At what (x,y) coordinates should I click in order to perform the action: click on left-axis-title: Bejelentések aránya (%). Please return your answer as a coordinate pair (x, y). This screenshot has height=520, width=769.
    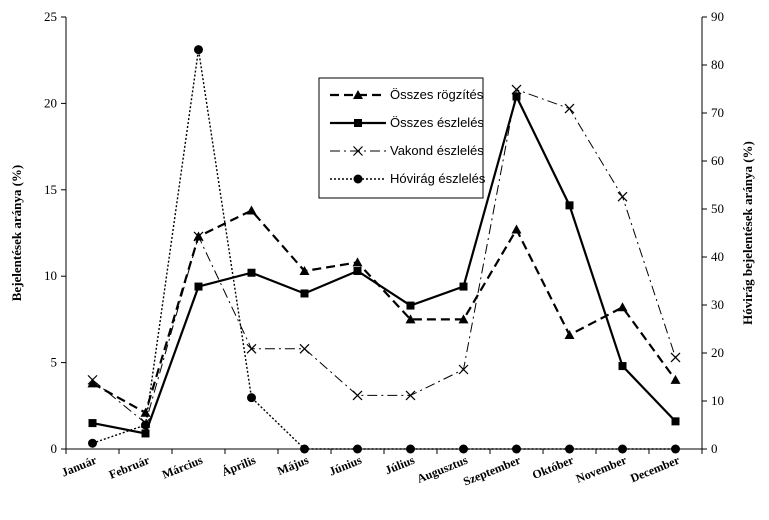
    Looking at the image, I should click on (16, 233).